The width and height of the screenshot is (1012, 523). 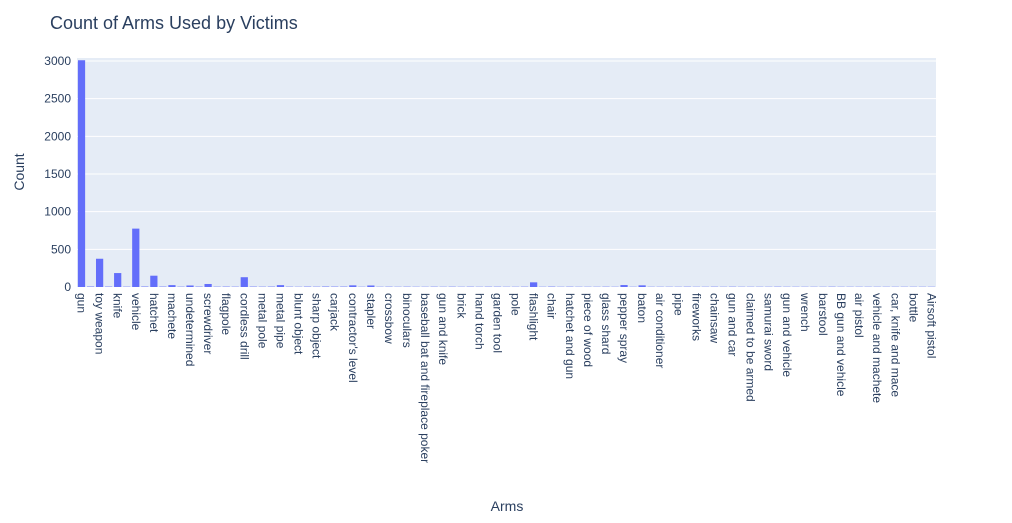 What do you see at coordinates (172, 286) in the screenshot?
I see `bar: machete: 25` at bounding box center [172, 286].